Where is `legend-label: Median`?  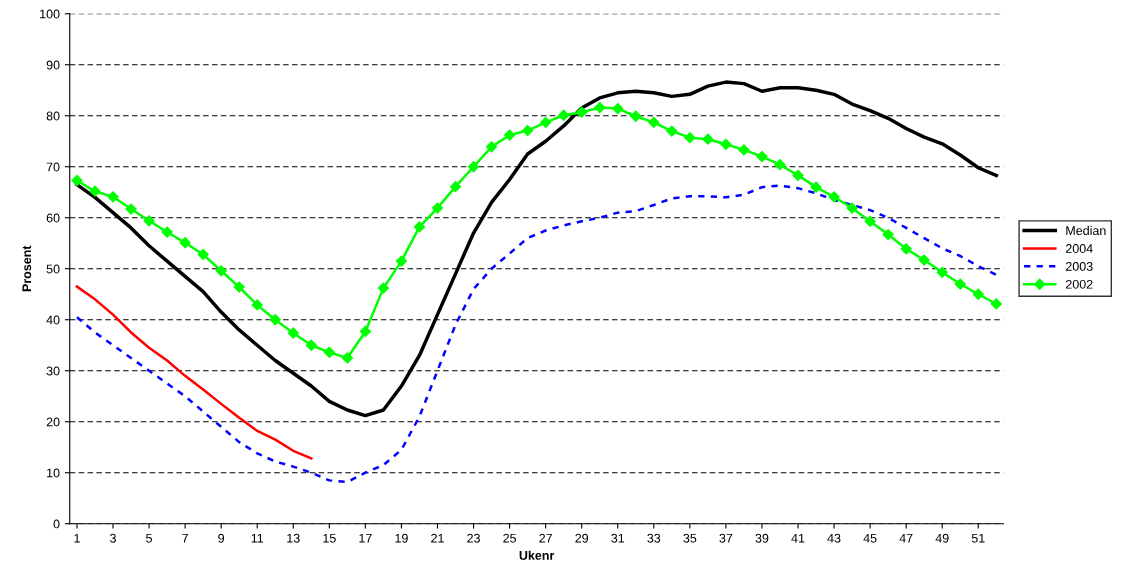 legend-label: Median is located at coordinates (1086, 230).